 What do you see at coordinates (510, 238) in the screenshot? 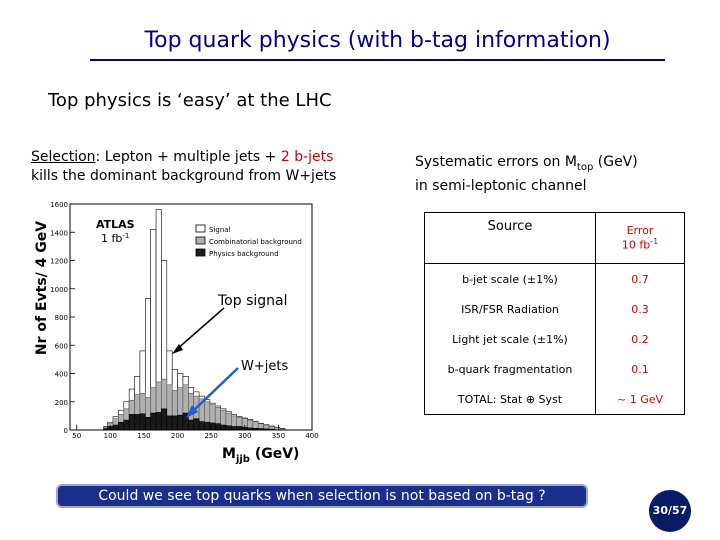
I see `header-source: Source` at bounding box center [510, 238].